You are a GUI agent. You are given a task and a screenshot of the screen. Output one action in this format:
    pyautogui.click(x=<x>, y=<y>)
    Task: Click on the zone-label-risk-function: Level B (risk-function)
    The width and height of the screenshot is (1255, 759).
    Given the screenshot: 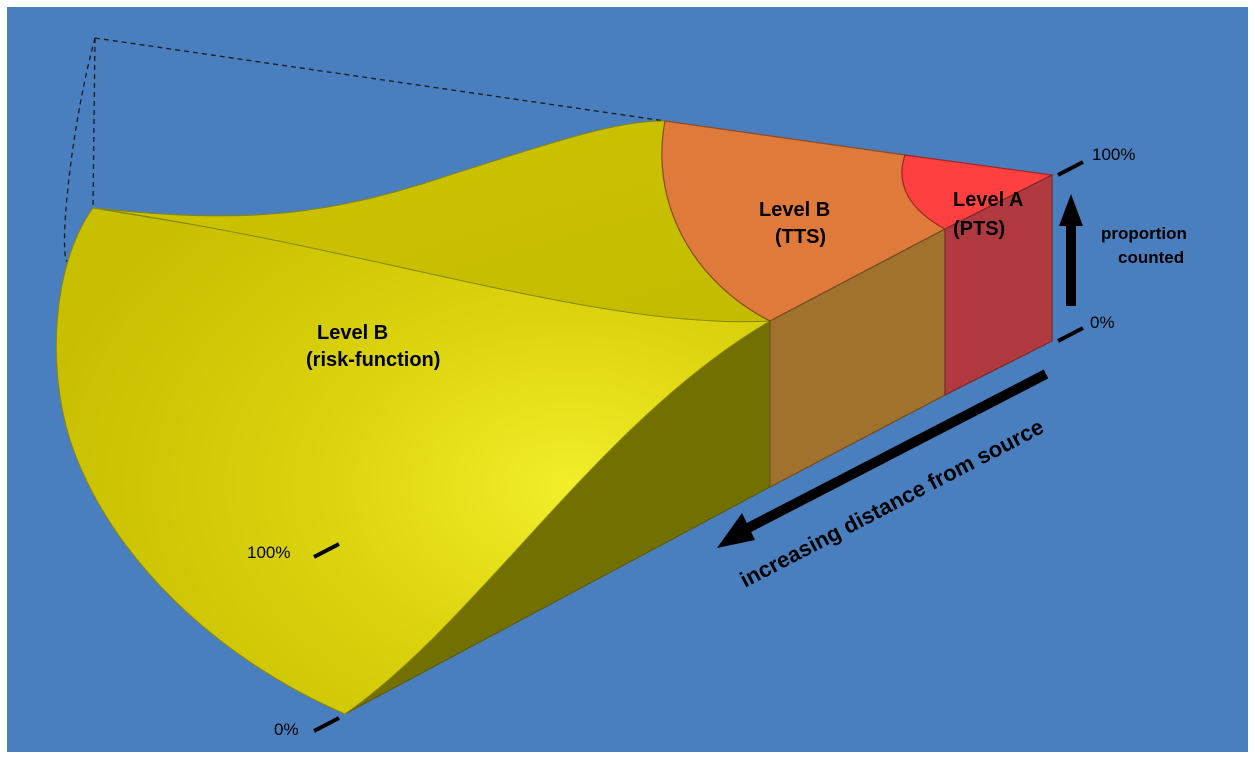 What is the action you would take?
    pyautogui.click(x=373, y=346)
    